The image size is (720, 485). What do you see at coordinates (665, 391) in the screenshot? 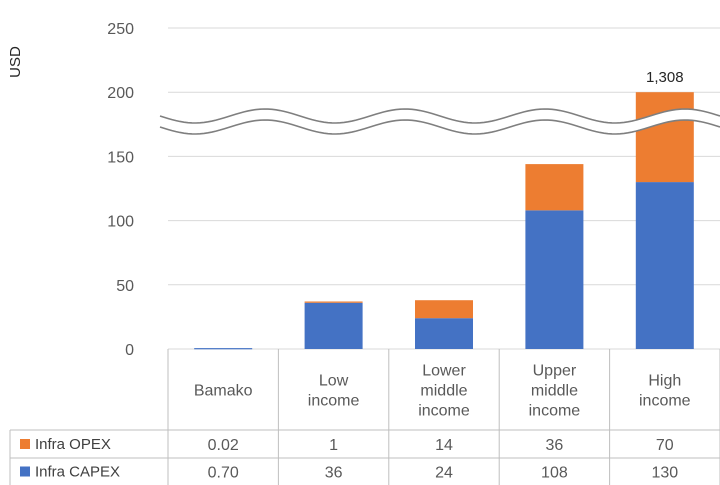
I see `category-label: High income` at bounding box center [665, 391].